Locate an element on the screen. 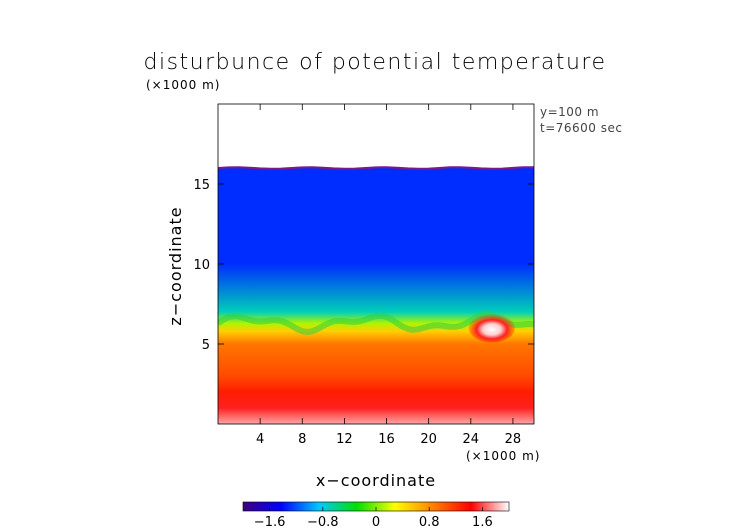 This screenshot has height=532, width=752. y-axis-unit: (×1000 m) is located at coordinates (183, 85).